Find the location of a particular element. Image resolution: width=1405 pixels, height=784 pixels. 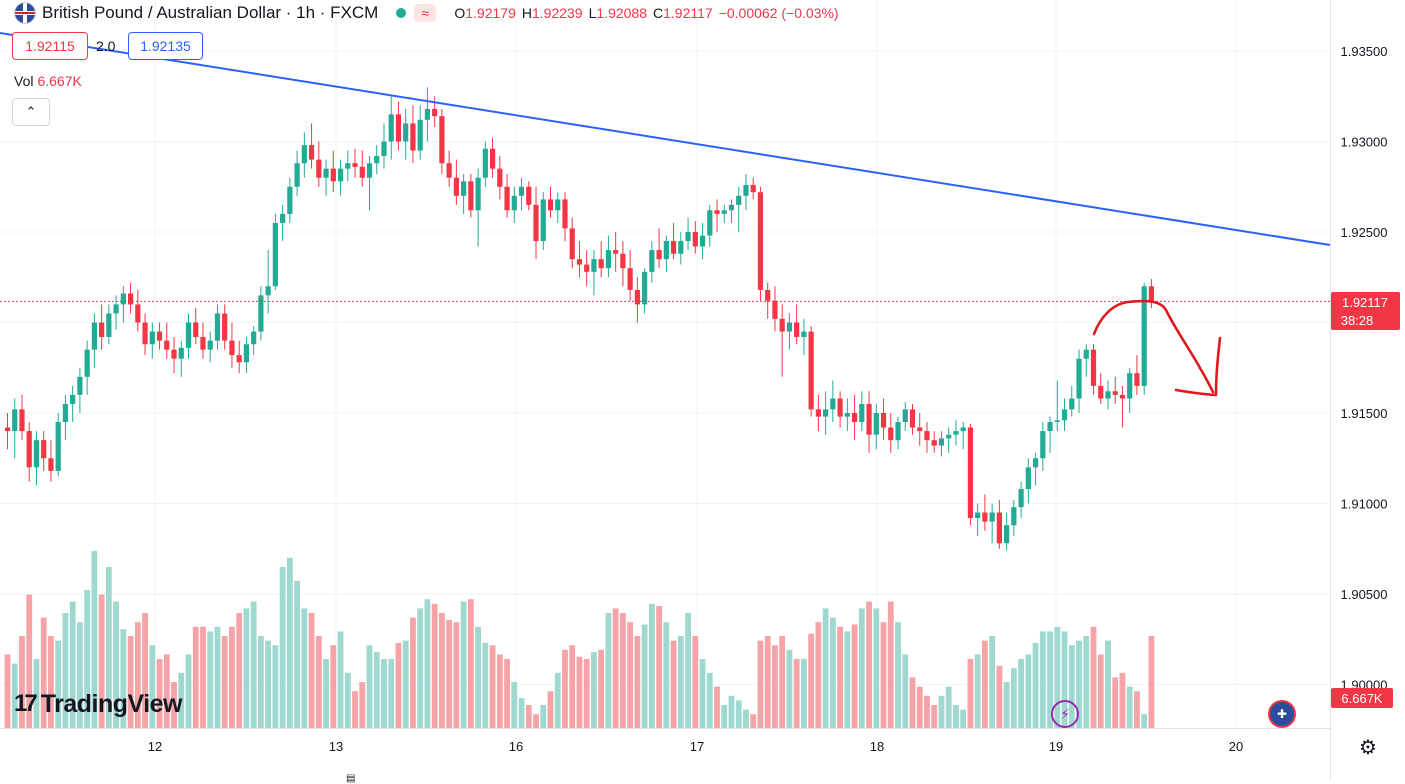

gear-icon: ⚙ is located at coordinates (1368, 747).